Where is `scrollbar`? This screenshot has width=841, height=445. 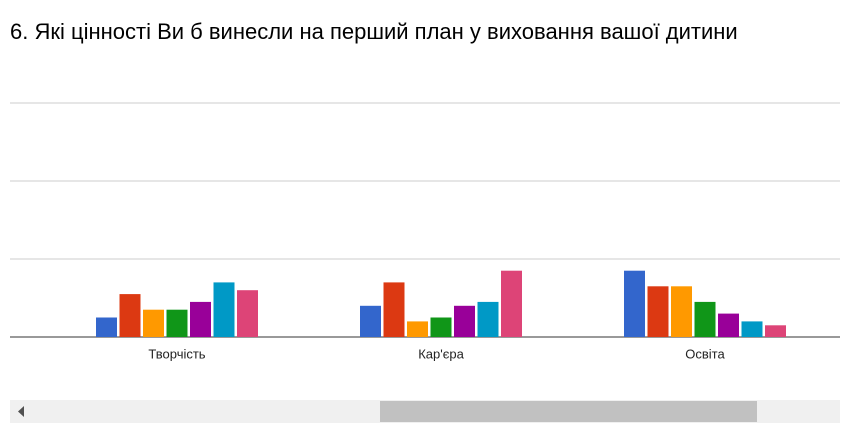
scrollbar is located at coordinates (425, 411).